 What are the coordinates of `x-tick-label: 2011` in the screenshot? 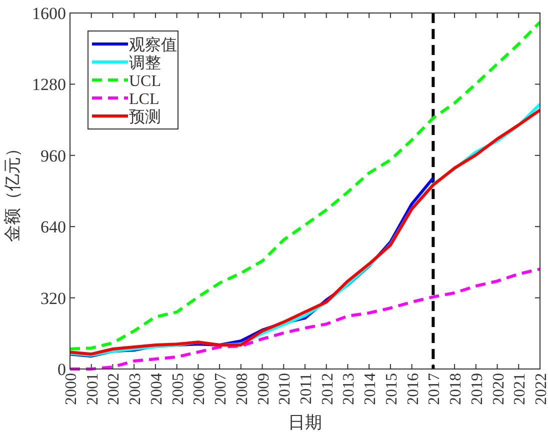 It's located at (306, 388).